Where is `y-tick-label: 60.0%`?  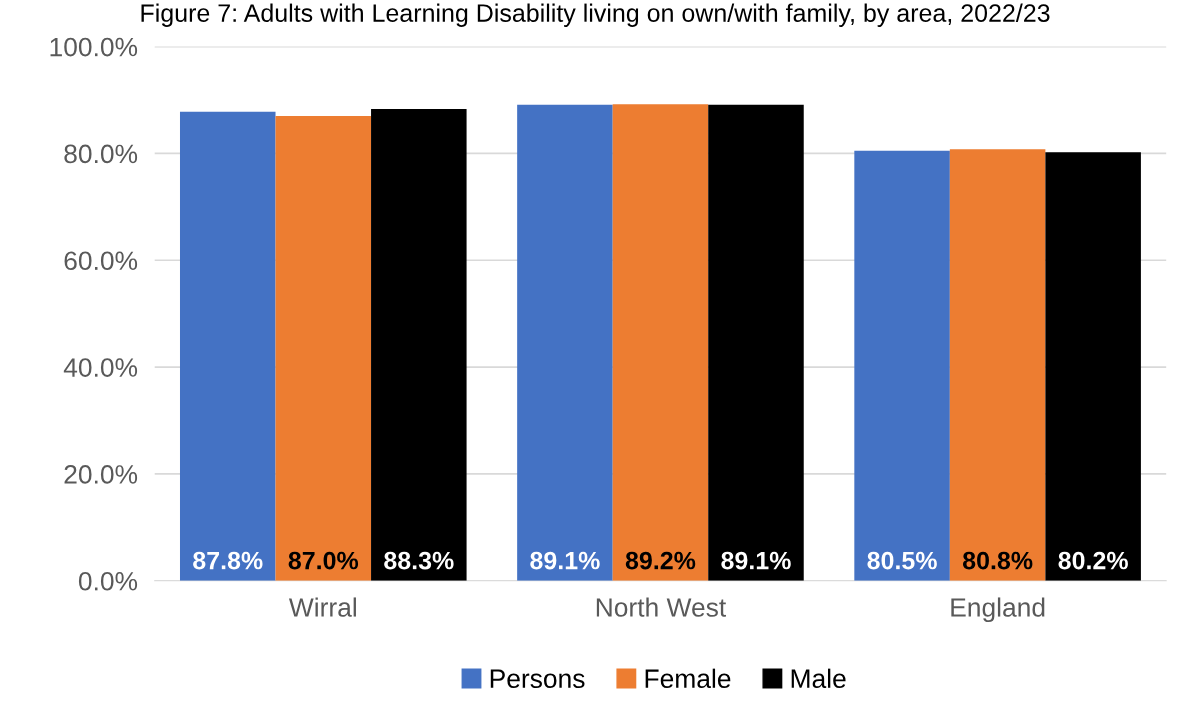
y-tick-label: 60.0% is located at coordinates (101, 261).